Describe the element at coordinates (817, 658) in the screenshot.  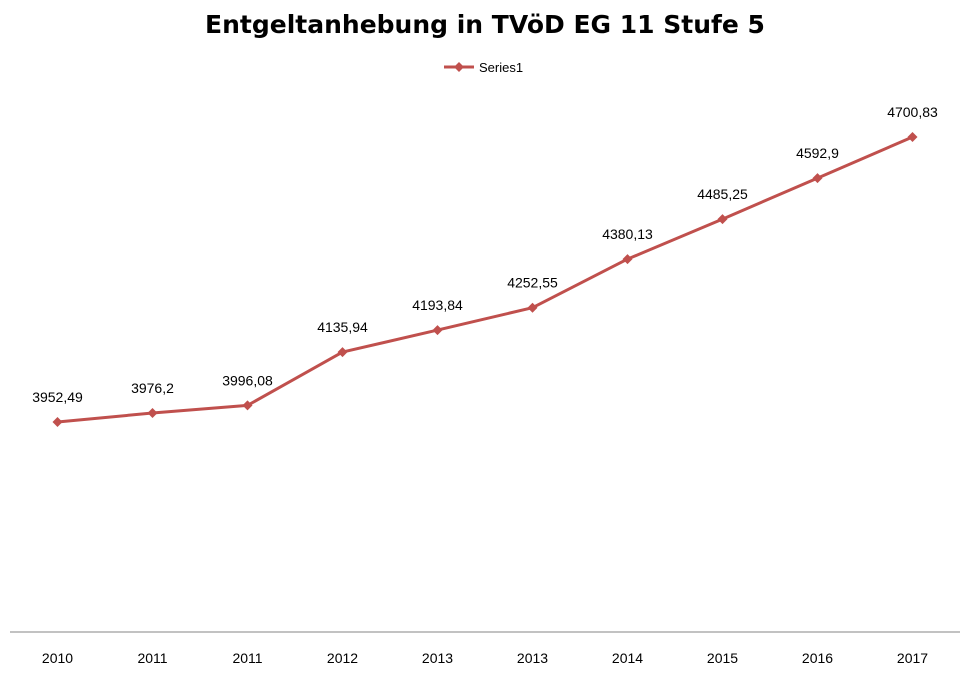
I see `x-tick-label: 2016` at that location.